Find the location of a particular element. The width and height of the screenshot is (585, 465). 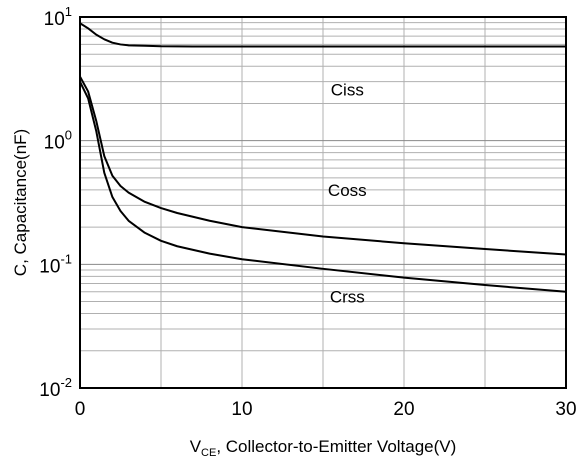

x-tick-label: 0 is located at coordinates (80, 409).